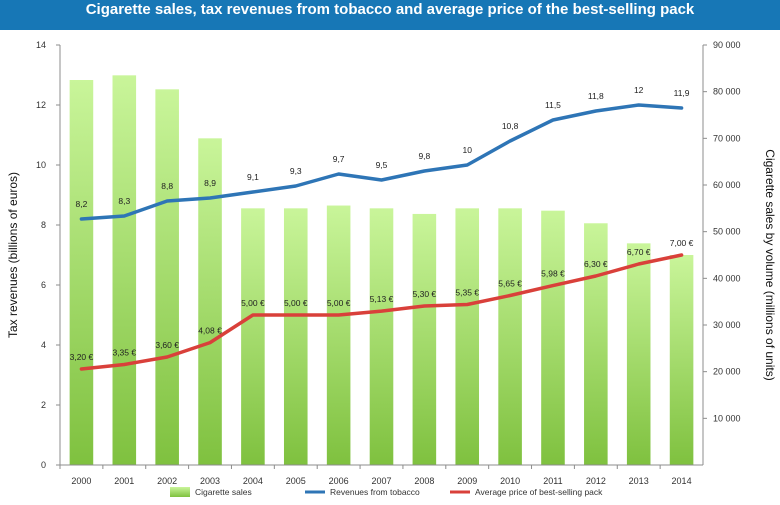 This screenshot has width=780, height=505. Describe the element at coordinates (727, 325) in the screenshot. I see `right-tick-label: 30 000` at that location.